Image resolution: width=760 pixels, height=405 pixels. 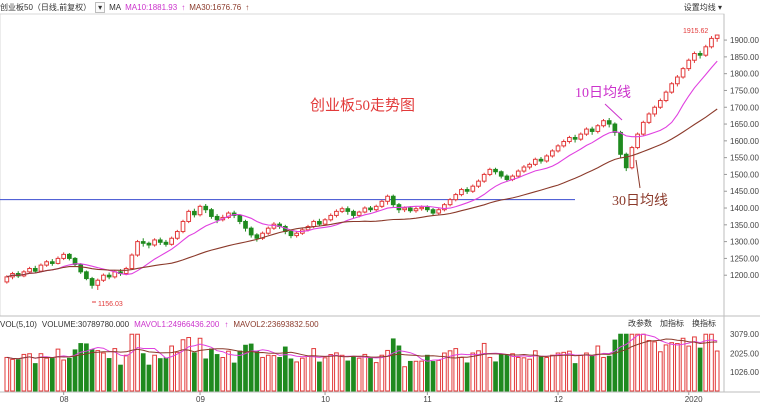 What do you see at coordinates (744, 90) in the screenshot?
I see `y-tick-label: 1750.00` at bounding box center [744, 90].